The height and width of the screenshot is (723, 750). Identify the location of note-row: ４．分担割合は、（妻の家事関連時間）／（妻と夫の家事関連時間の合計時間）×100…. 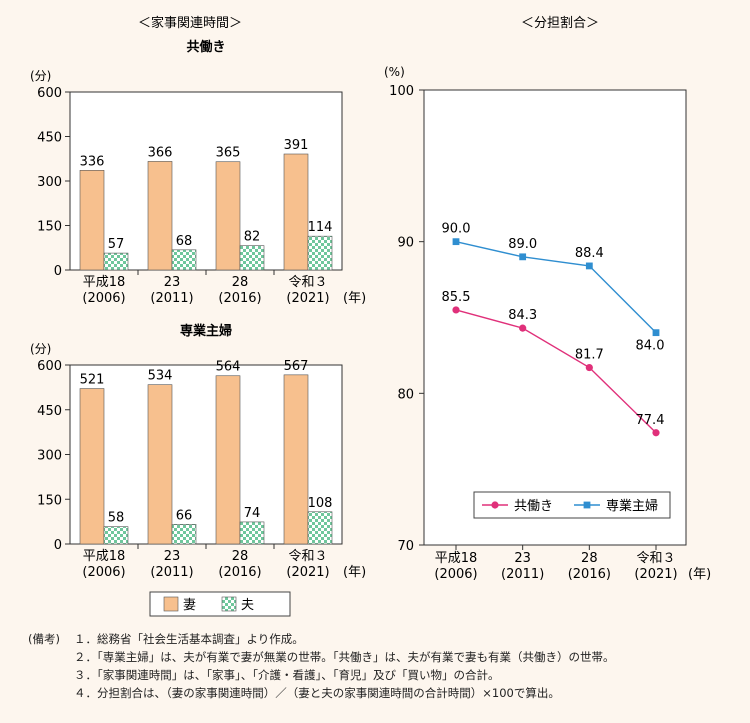
(385, 693).